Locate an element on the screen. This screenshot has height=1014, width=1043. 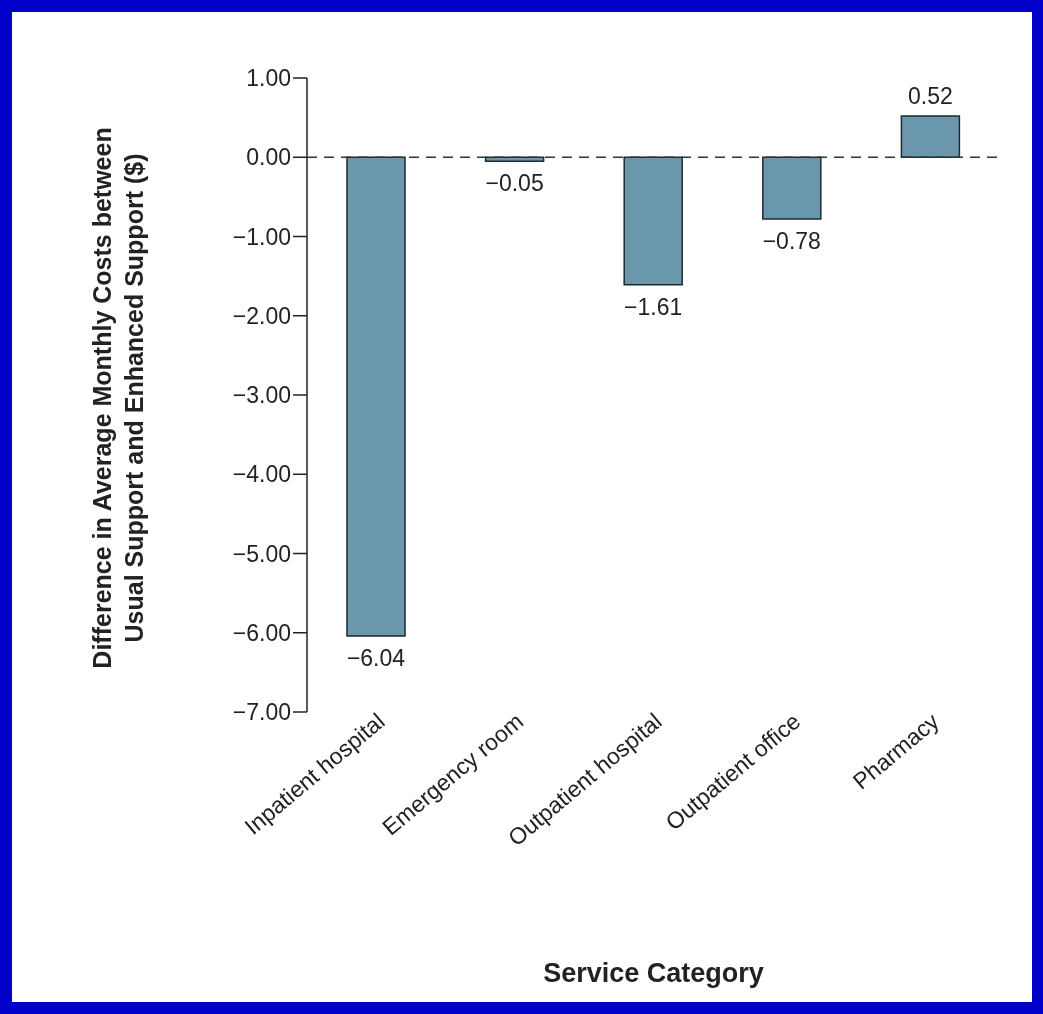
y-tick-label: −5.00 is located at coordinates (261, 553).